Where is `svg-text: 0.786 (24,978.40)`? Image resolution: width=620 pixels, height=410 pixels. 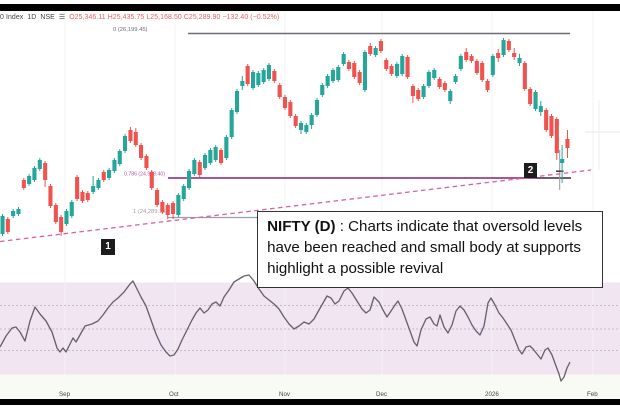
svg-text: 0.786 (24,978.40) is located at coordinates (144, 175).